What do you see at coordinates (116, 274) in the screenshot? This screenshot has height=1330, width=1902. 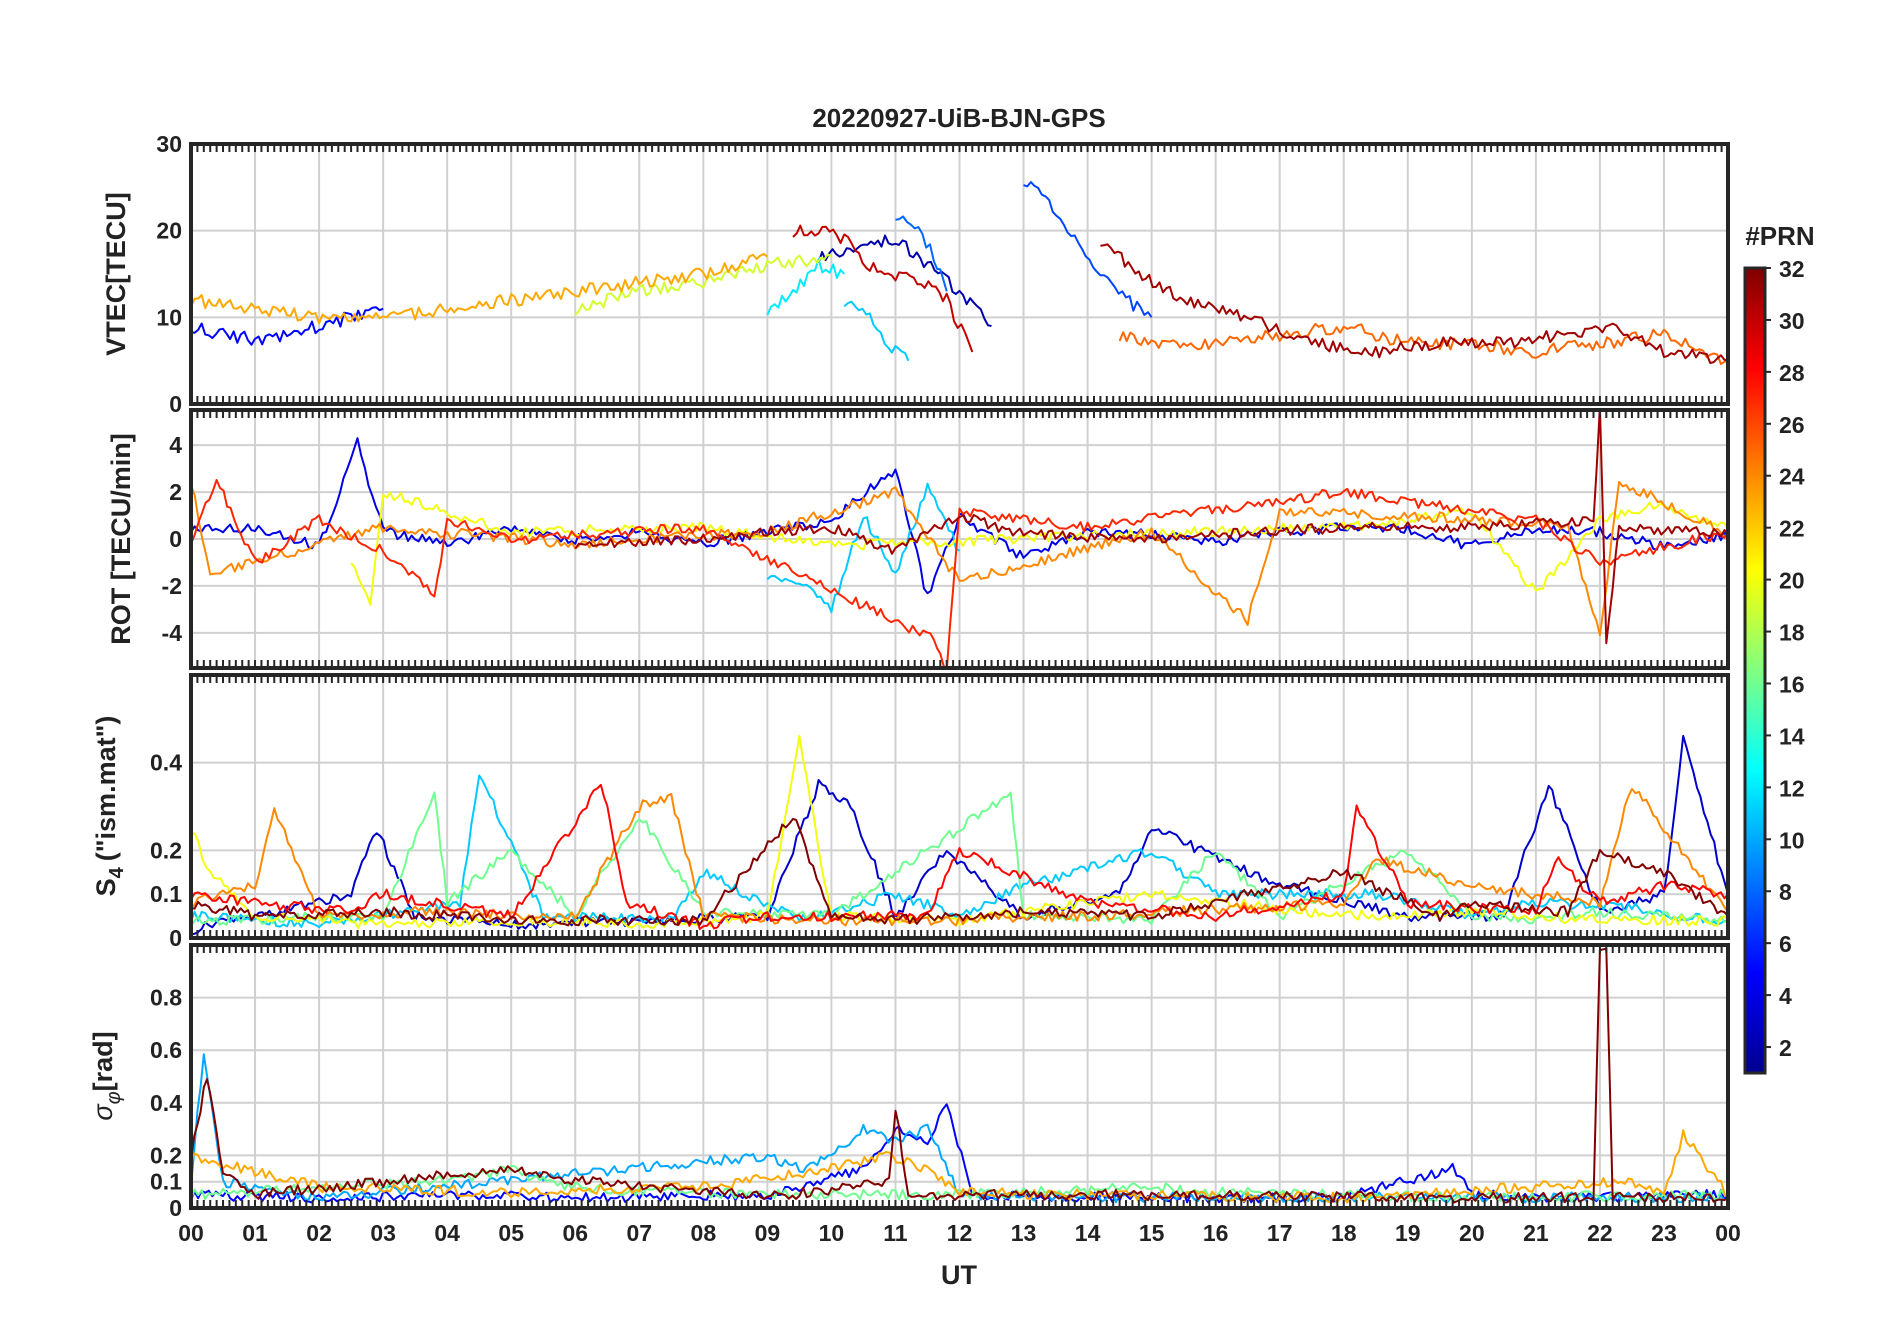 I see `vtec-y-axis-label: VTEC[TECU]` at bounding box center [116, 274].